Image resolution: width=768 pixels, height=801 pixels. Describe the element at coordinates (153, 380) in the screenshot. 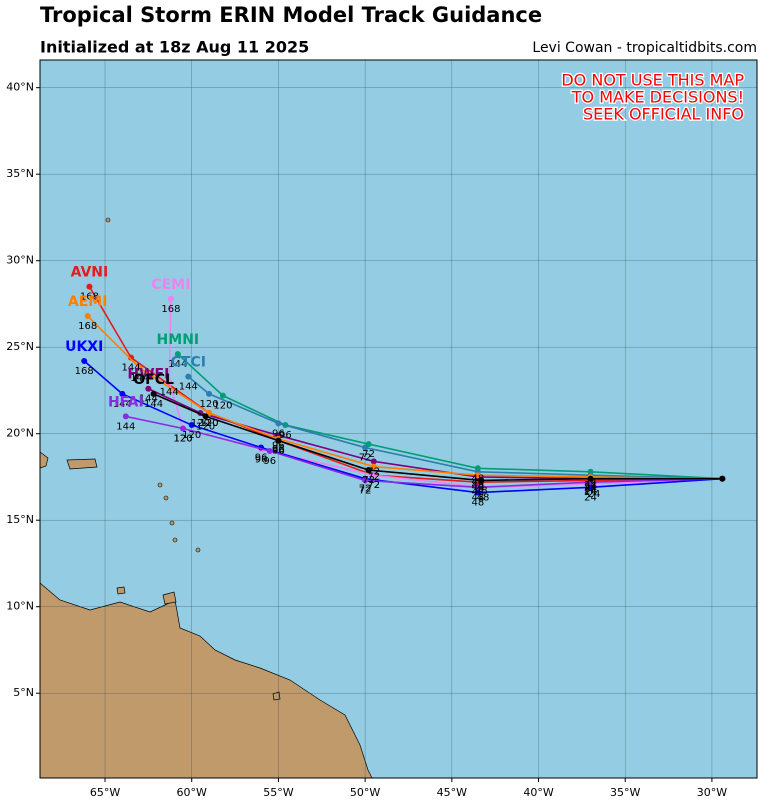

I see `model-label: OFCL` at that location.